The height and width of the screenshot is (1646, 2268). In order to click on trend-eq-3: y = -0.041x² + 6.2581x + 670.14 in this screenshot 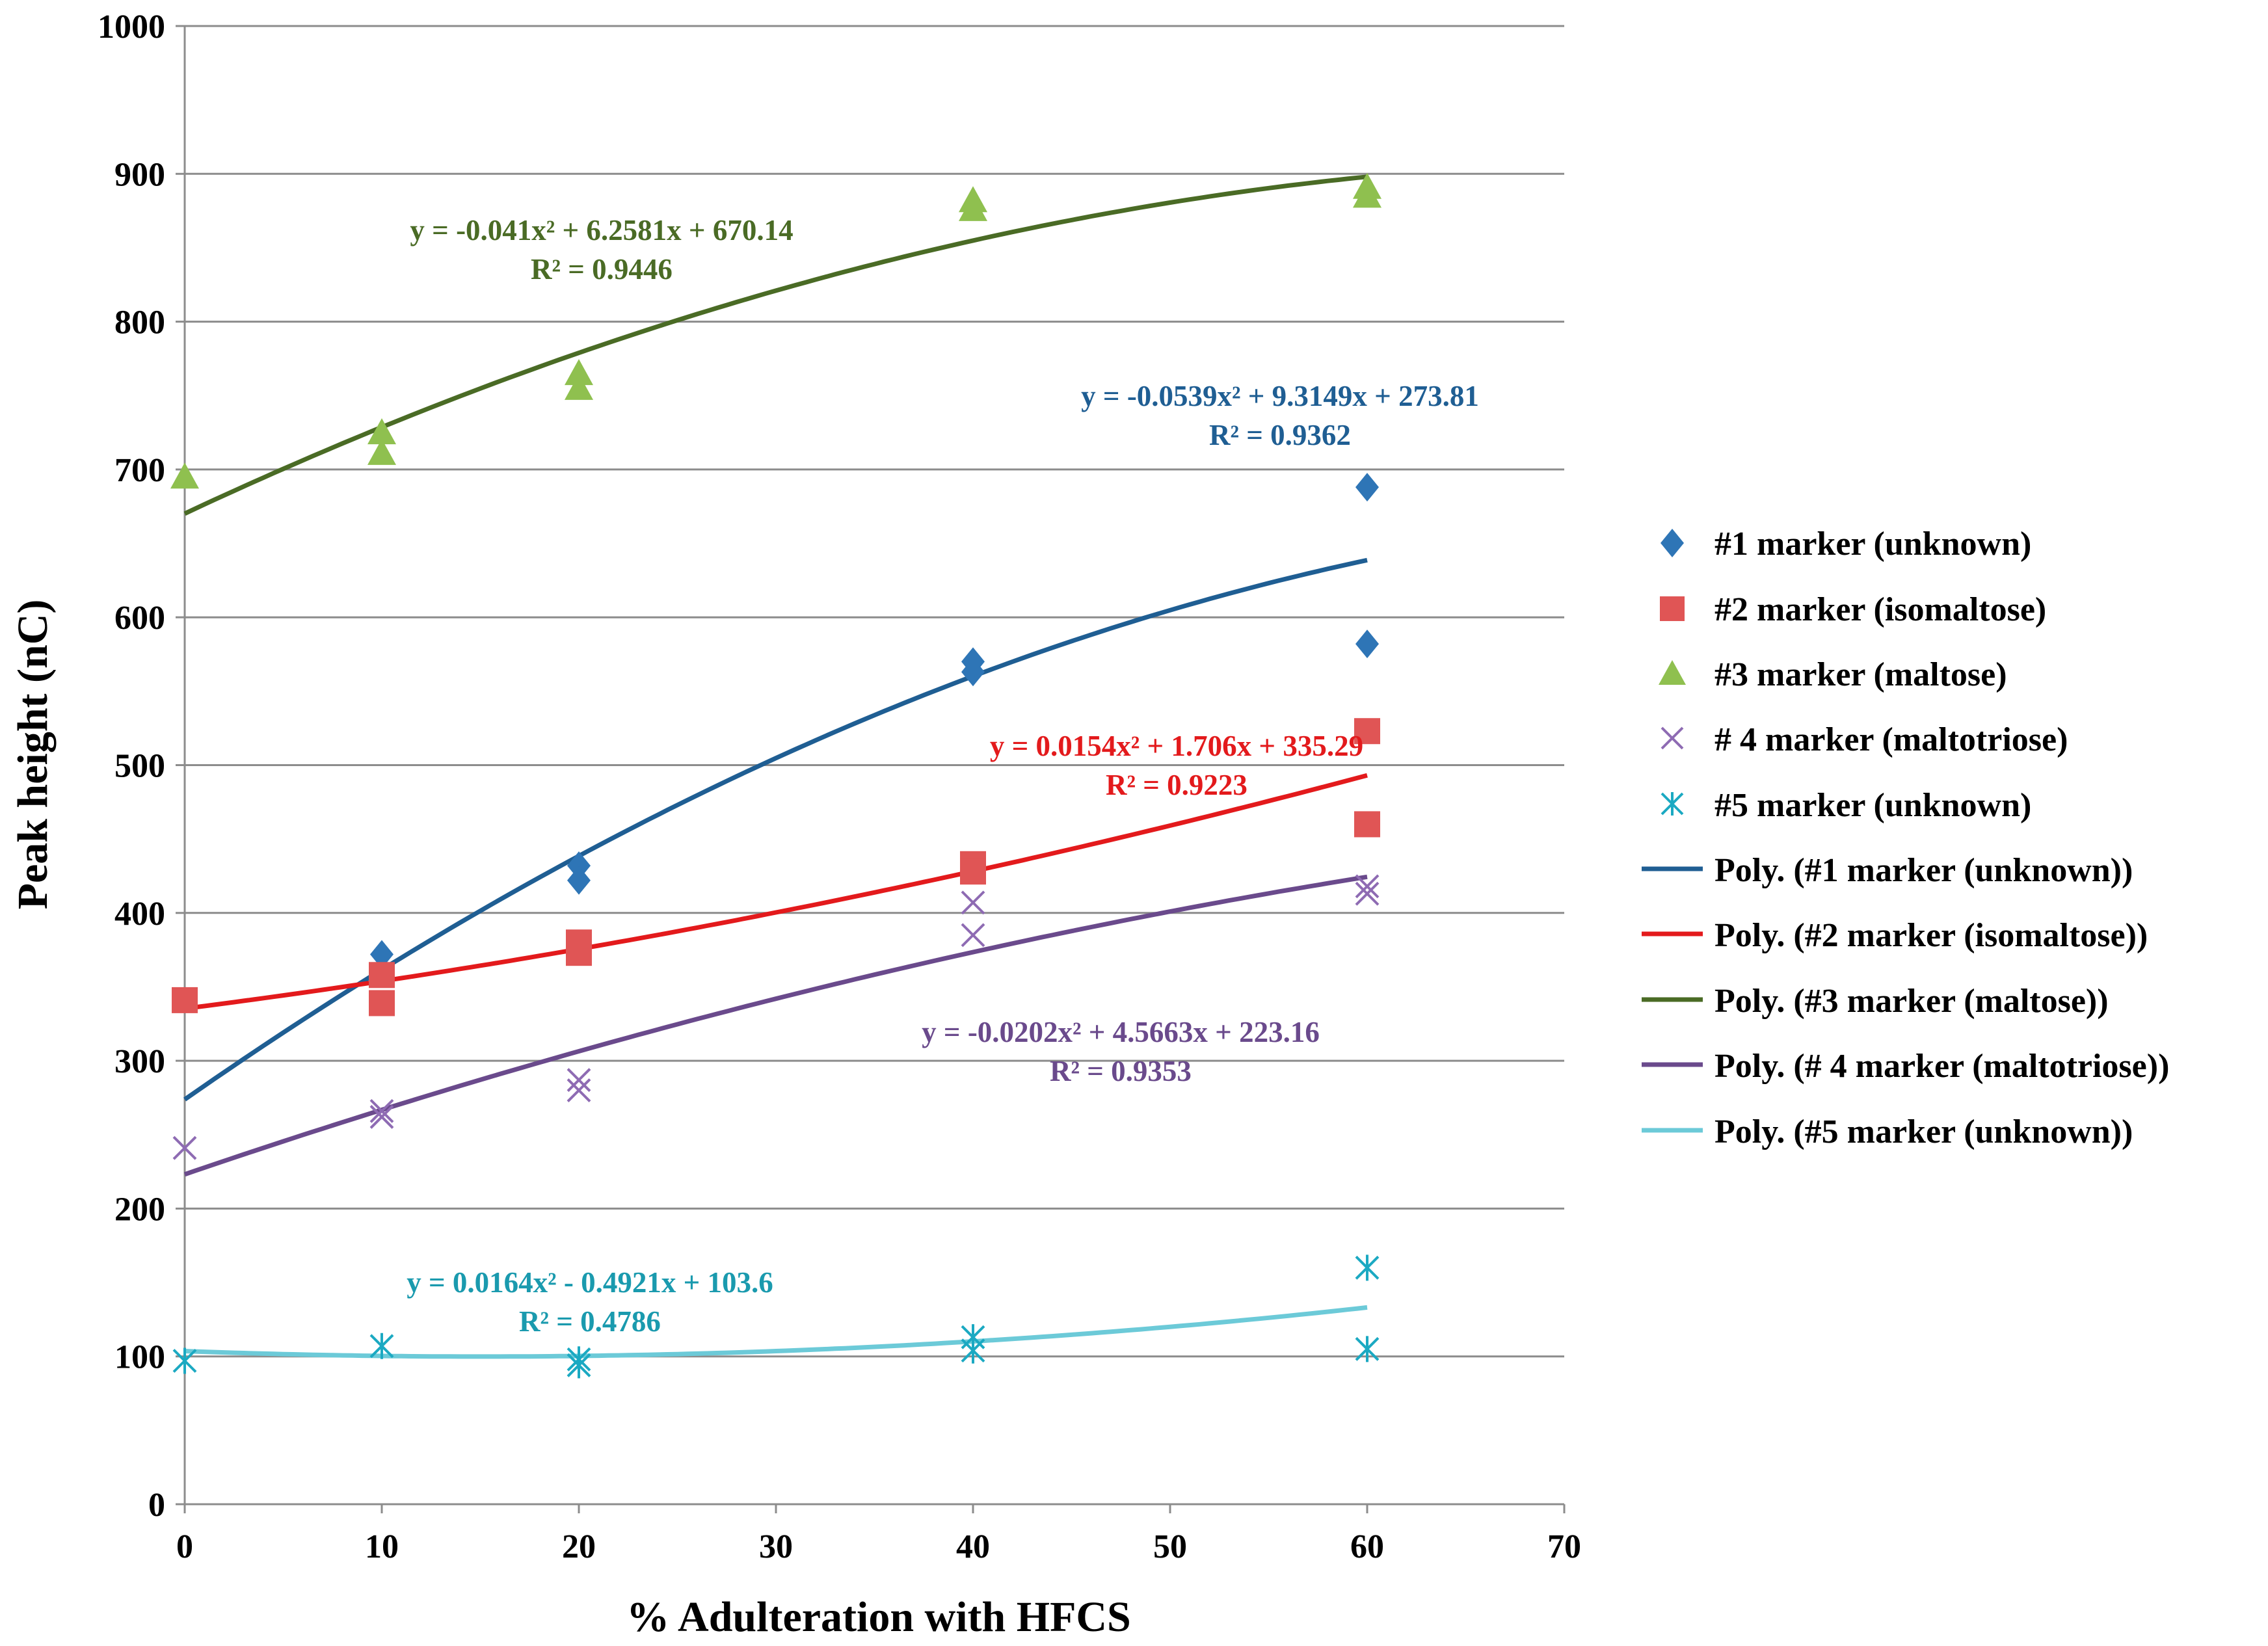, I will do `click(602, 230)`.